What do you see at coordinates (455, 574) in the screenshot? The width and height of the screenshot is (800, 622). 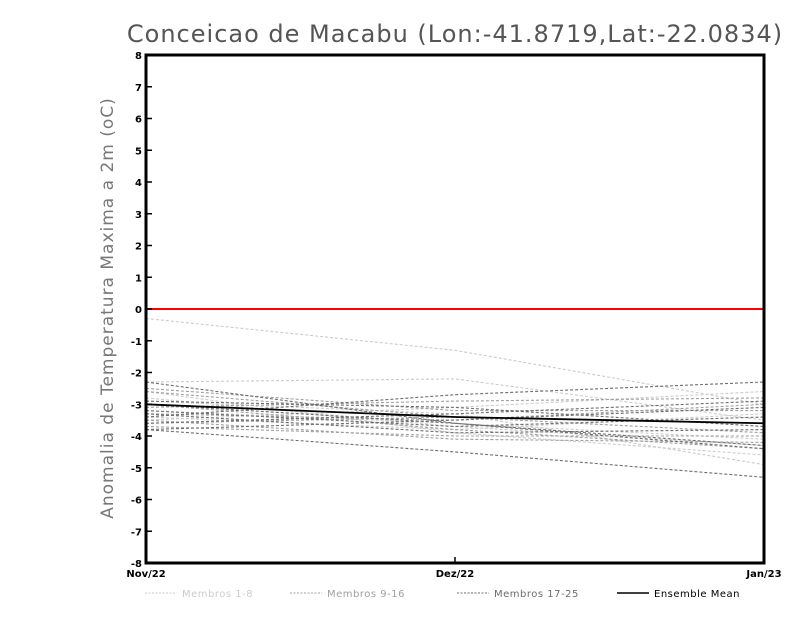 I see `x-tick-label: Dez/22` at bounding box center [455, 574].